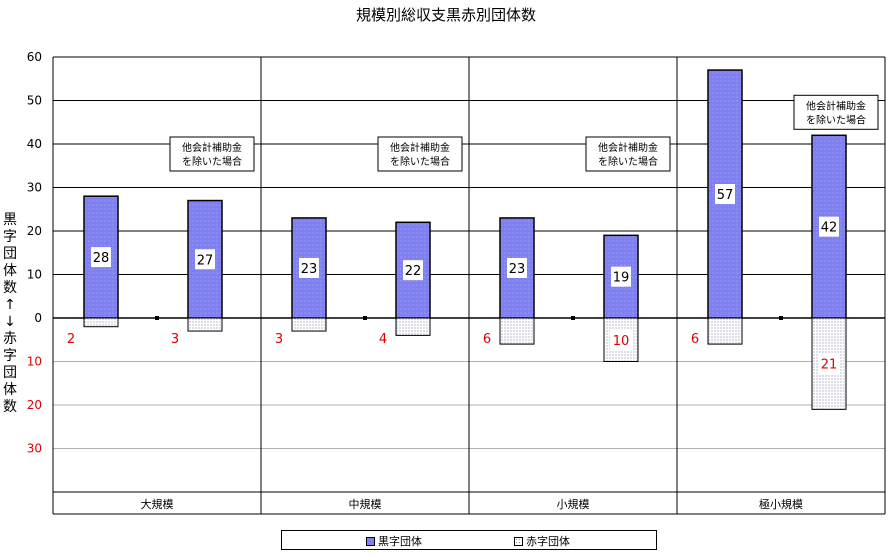 This screenshot has width=892, height=557. I want to click on chart-title: 規模別総収支黒赤別団体数, so click(445, 15).